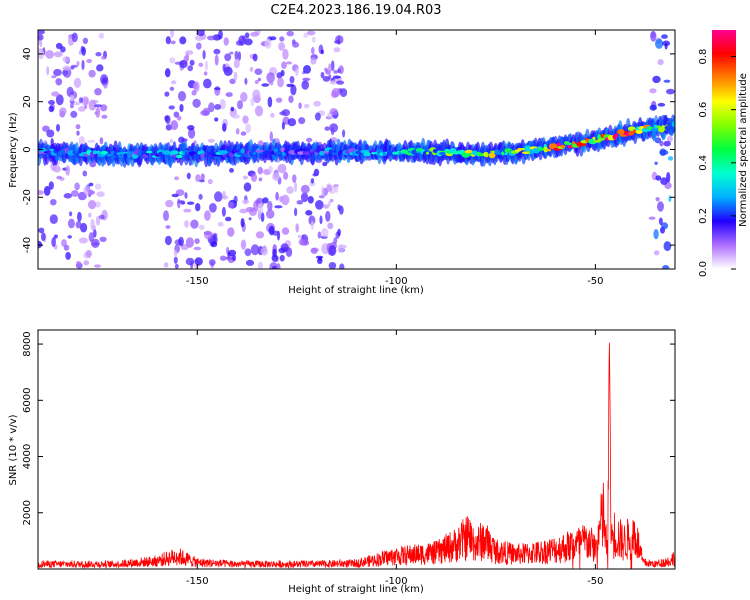  Describe the element at coordinates (27, 54) in the screenshot. I see `y-tick-label: 40` at that location.